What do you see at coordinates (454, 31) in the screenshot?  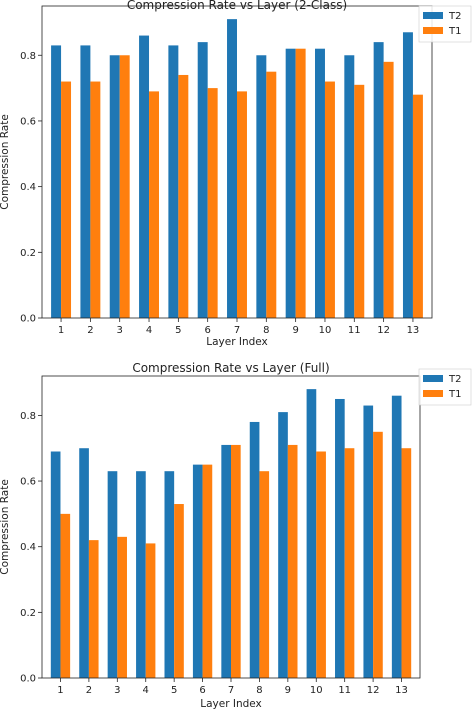 I see `chart-2-class-legend-label-t1: T1` at bounding box center [454, 31].